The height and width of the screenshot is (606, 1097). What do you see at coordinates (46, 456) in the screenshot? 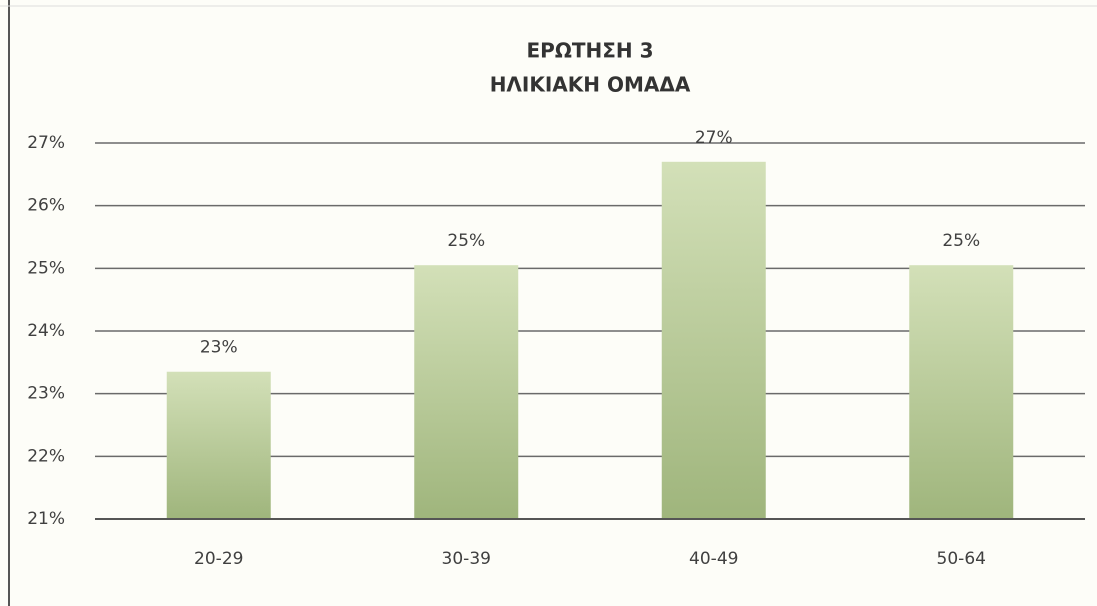
I see `y-tick-label: 22%` at bounding box center [46, 456].